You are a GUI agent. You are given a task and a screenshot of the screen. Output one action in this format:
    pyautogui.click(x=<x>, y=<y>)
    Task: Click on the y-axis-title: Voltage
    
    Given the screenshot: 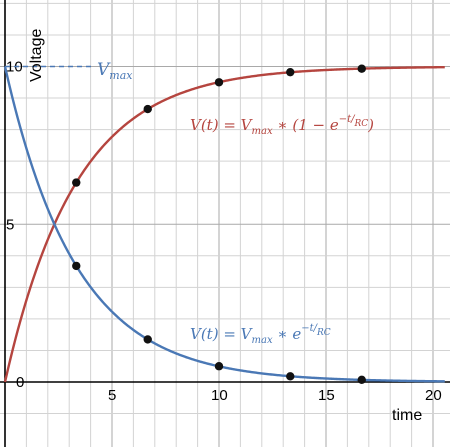 What is the action you would take?
    pyautogui.click(x=36, y=55)
    